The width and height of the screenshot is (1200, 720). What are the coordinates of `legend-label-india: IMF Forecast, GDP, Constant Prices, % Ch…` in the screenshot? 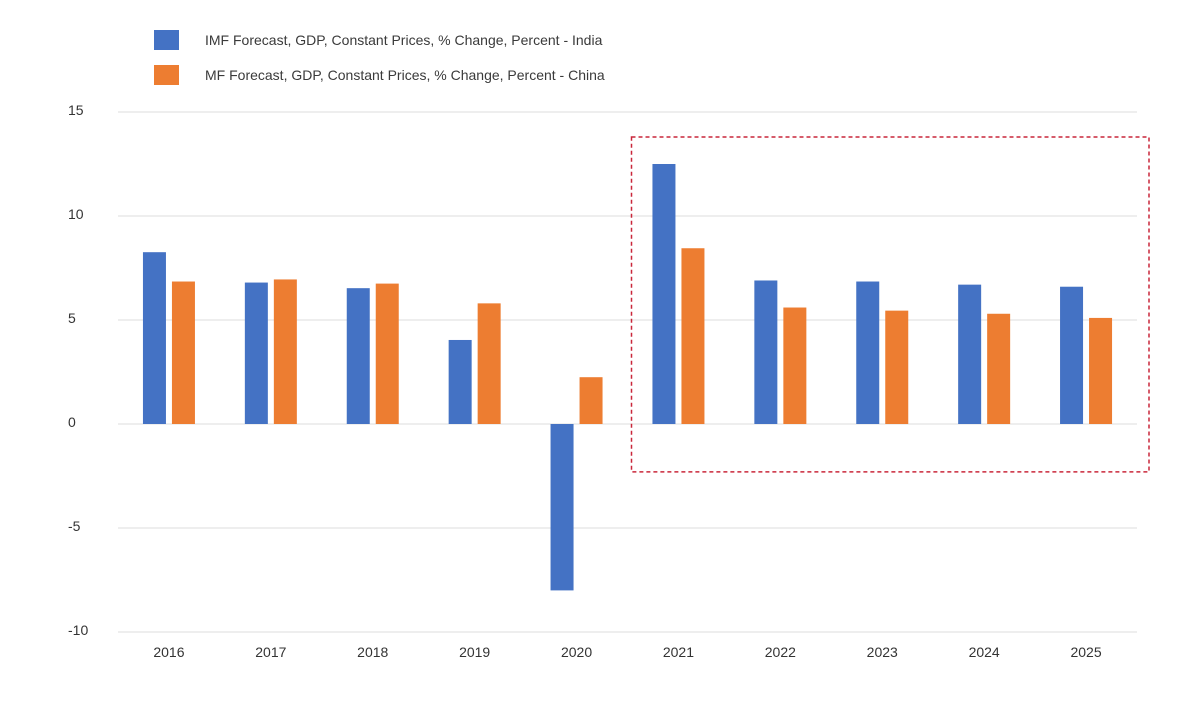 It's located at (404, 40).